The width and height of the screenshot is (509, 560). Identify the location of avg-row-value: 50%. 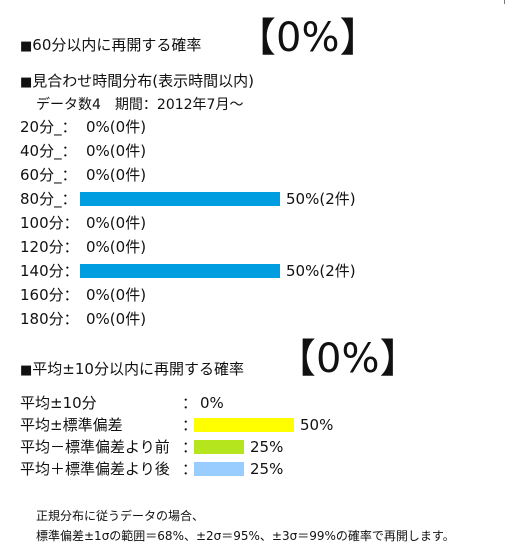
(317, 425).